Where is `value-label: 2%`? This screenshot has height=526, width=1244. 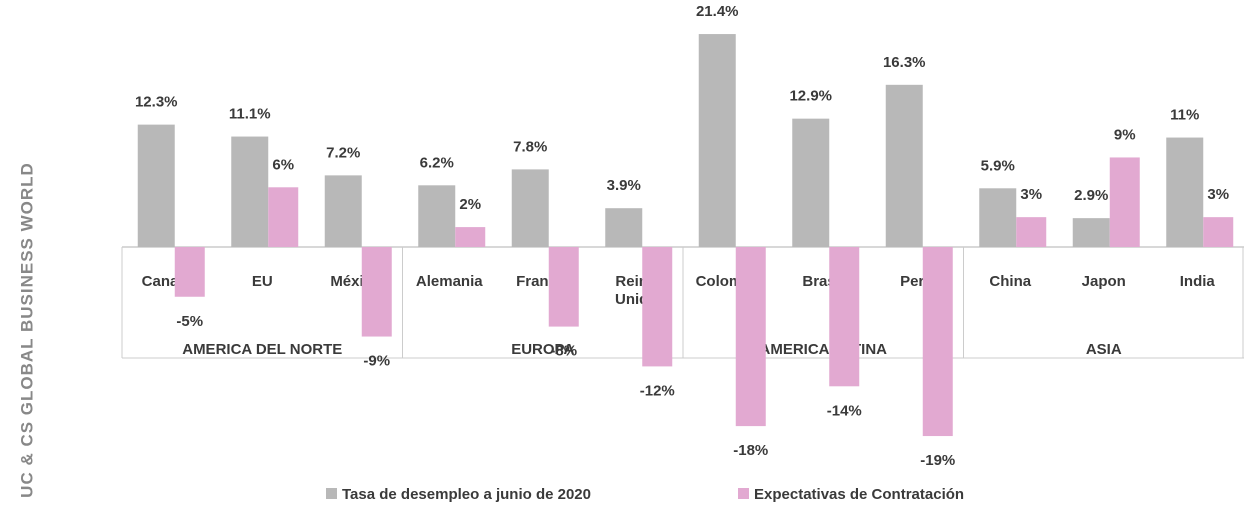
value-label: 2% is located at coordinates (470, 204).